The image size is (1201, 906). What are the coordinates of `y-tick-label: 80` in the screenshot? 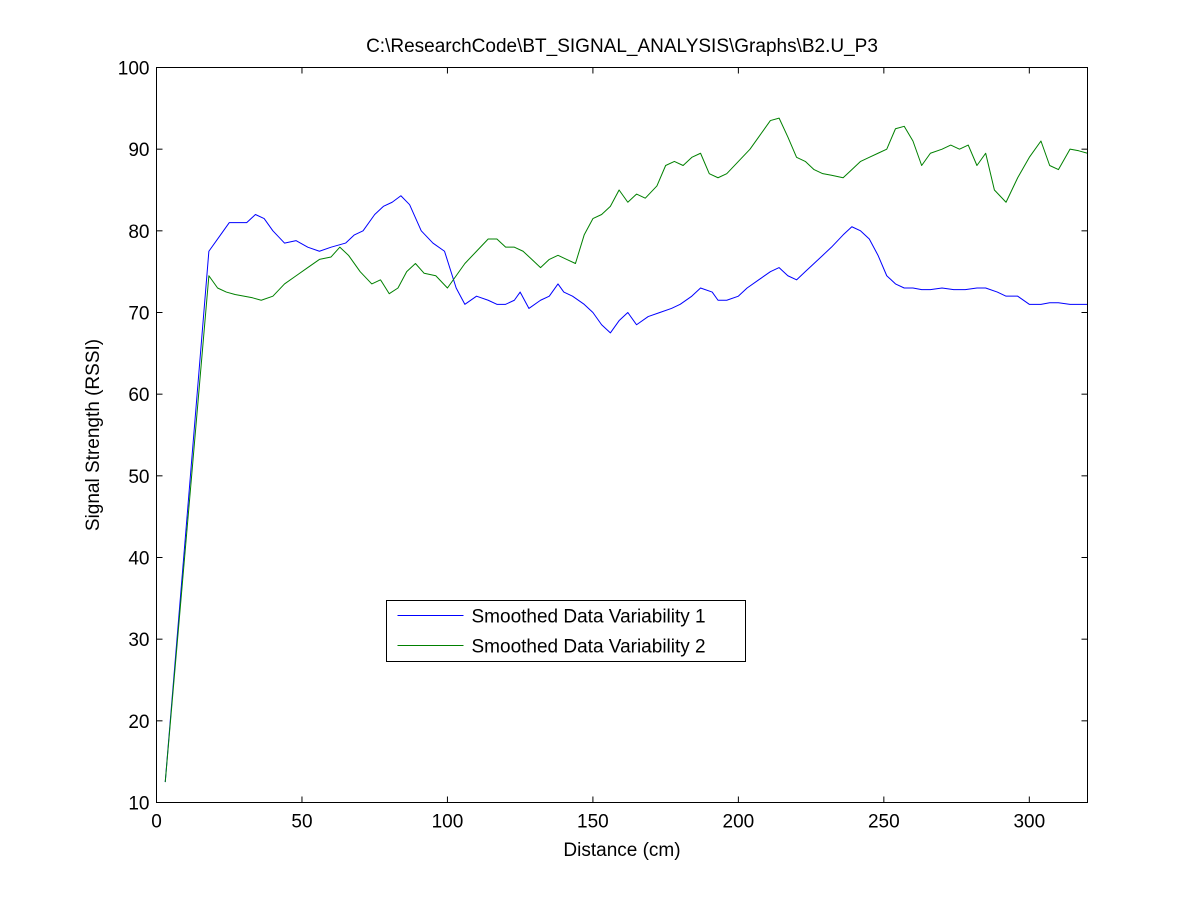 It's located at (138, 232).